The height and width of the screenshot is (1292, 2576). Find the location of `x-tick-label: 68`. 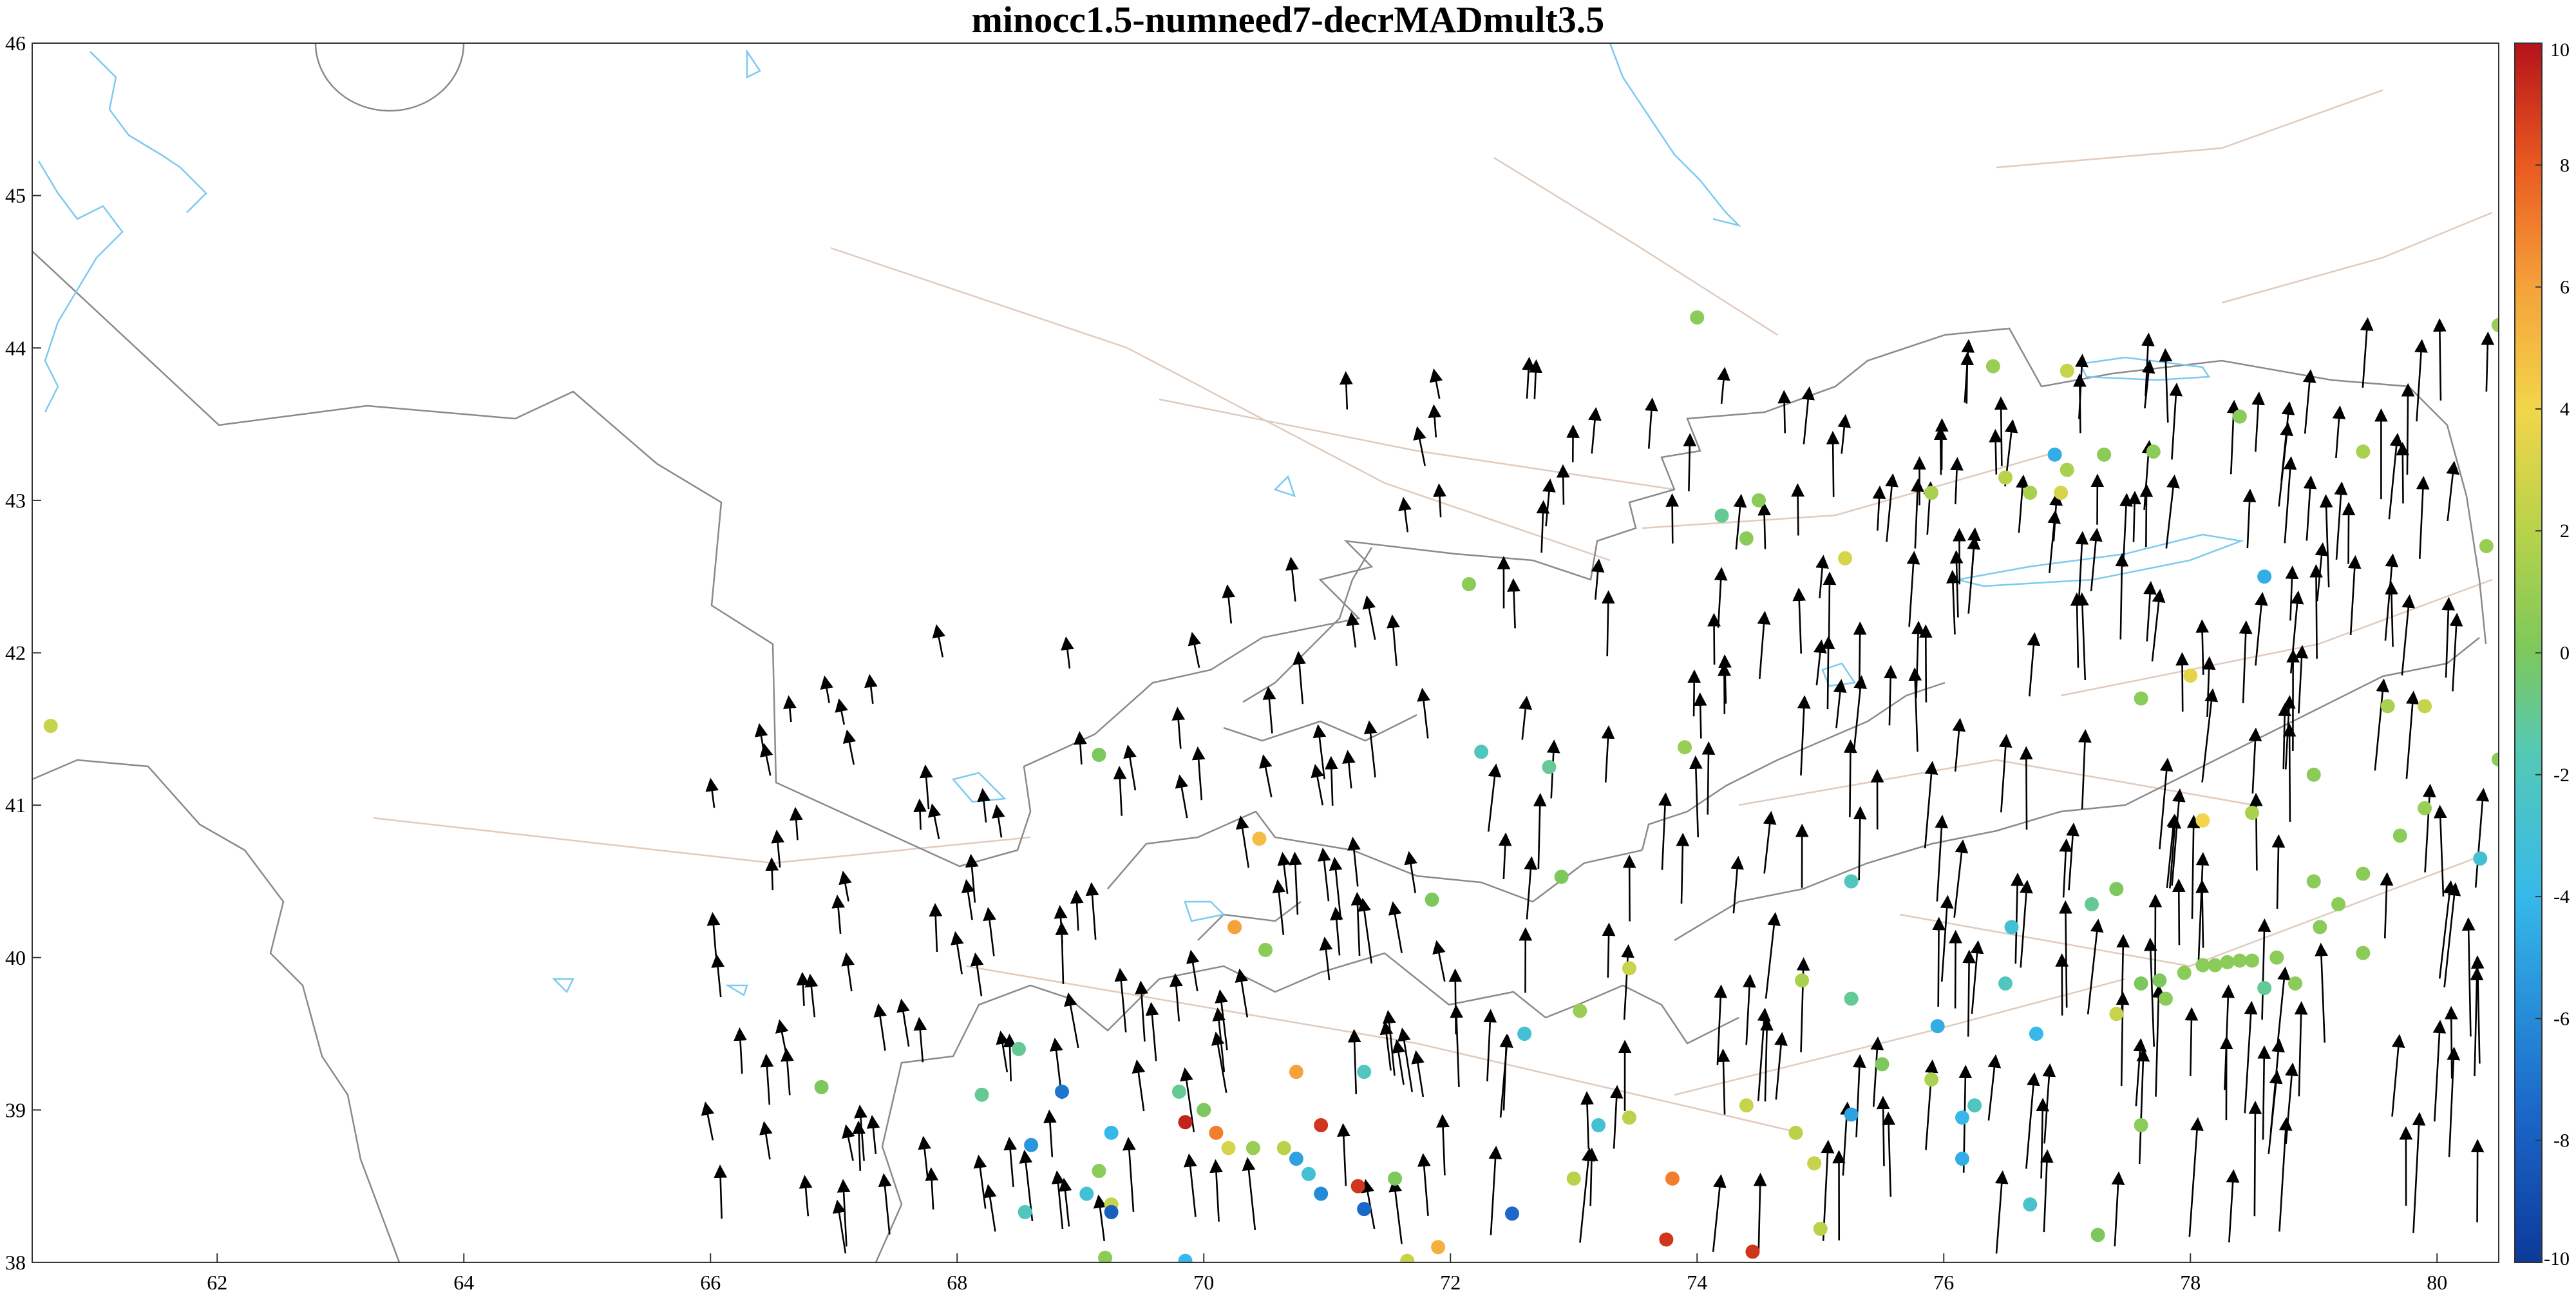

x-tick-label: 68 is located at coordinates (957, 1281).